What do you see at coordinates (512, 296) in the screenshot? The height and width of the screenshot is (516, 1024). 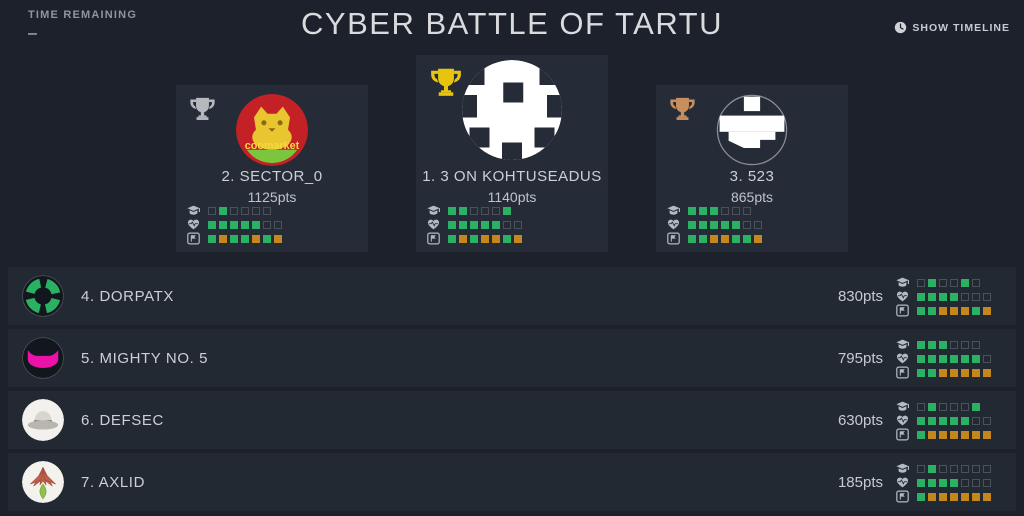 I see `team-row: 4. DORPATX 830pts` at bounding box center [512, 296].